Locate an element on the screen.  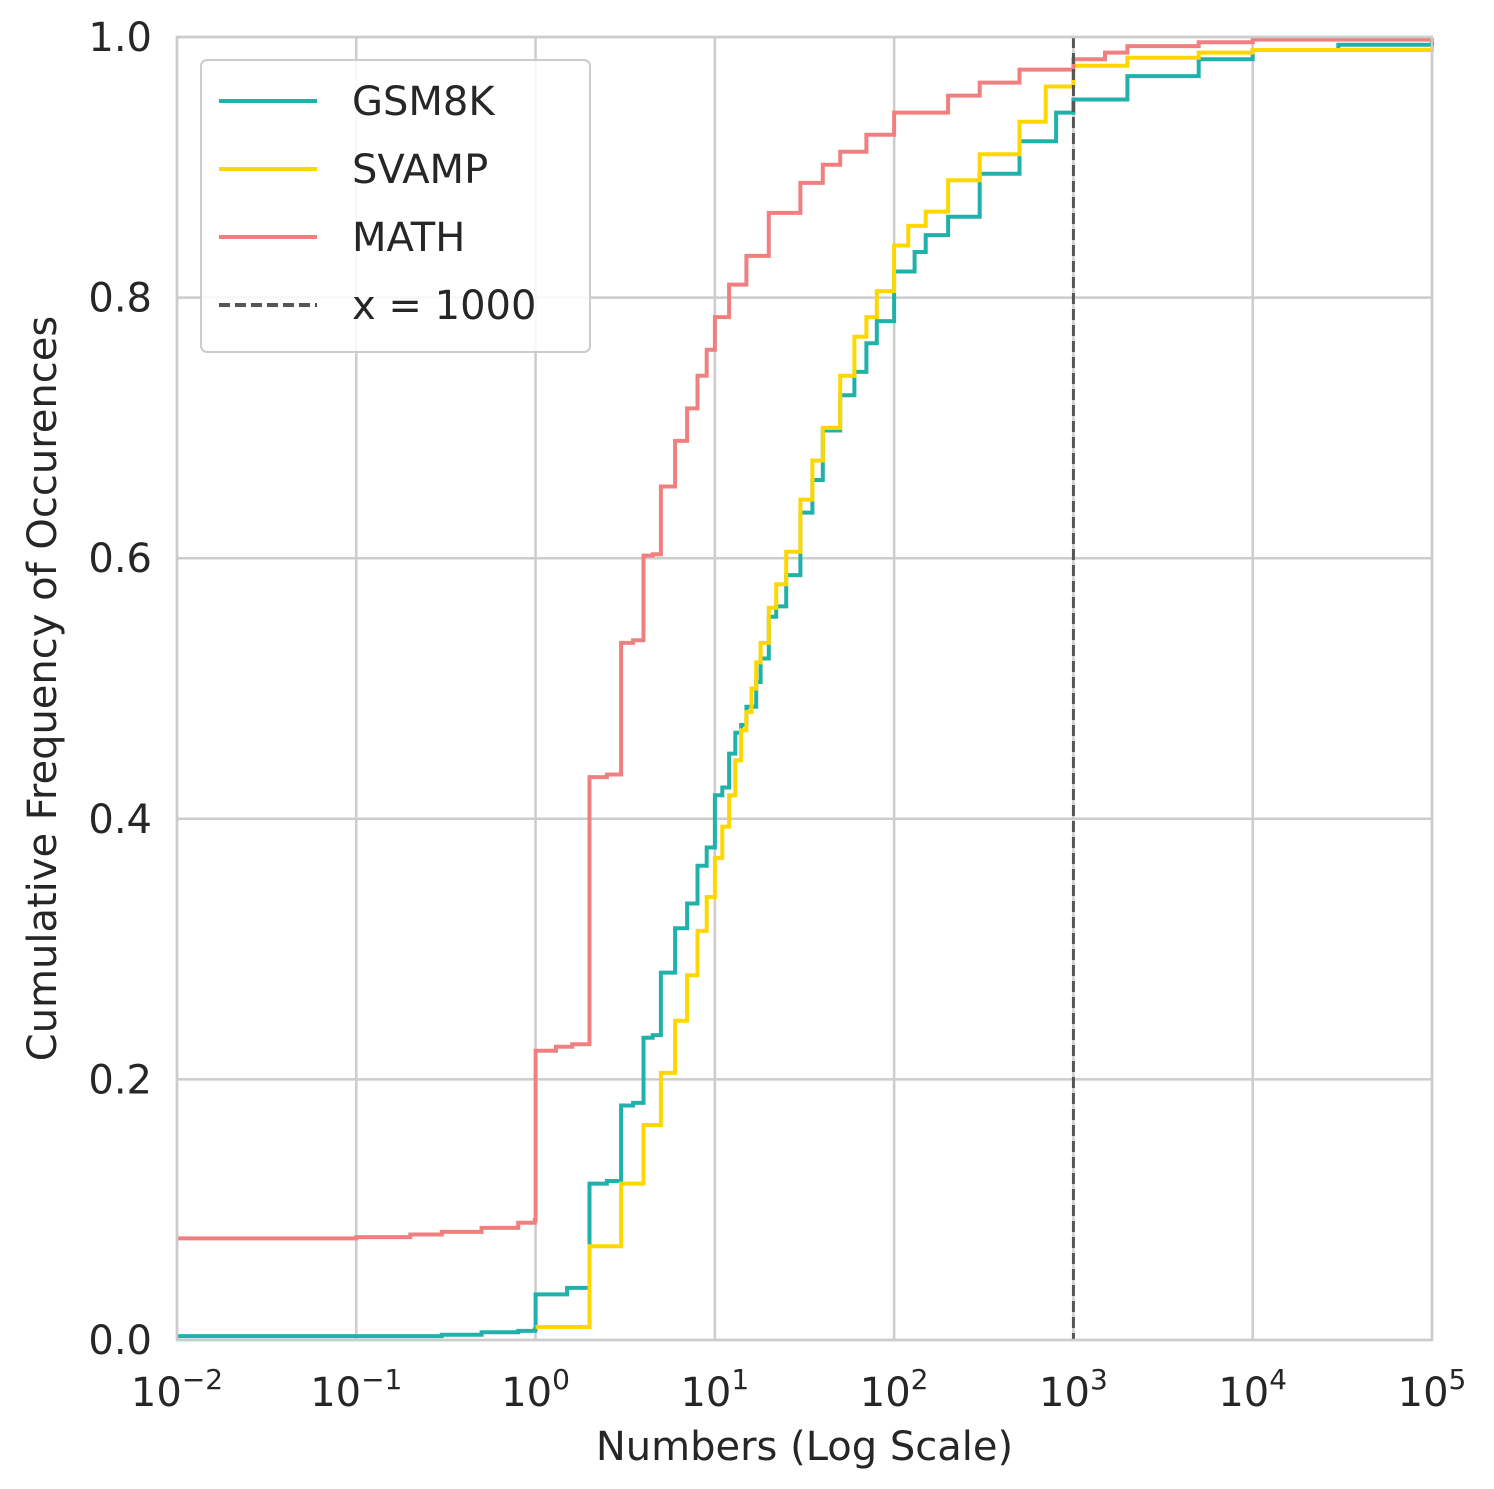
x-tick-label: 10⁴ is located at coordinates (1252, 1389).